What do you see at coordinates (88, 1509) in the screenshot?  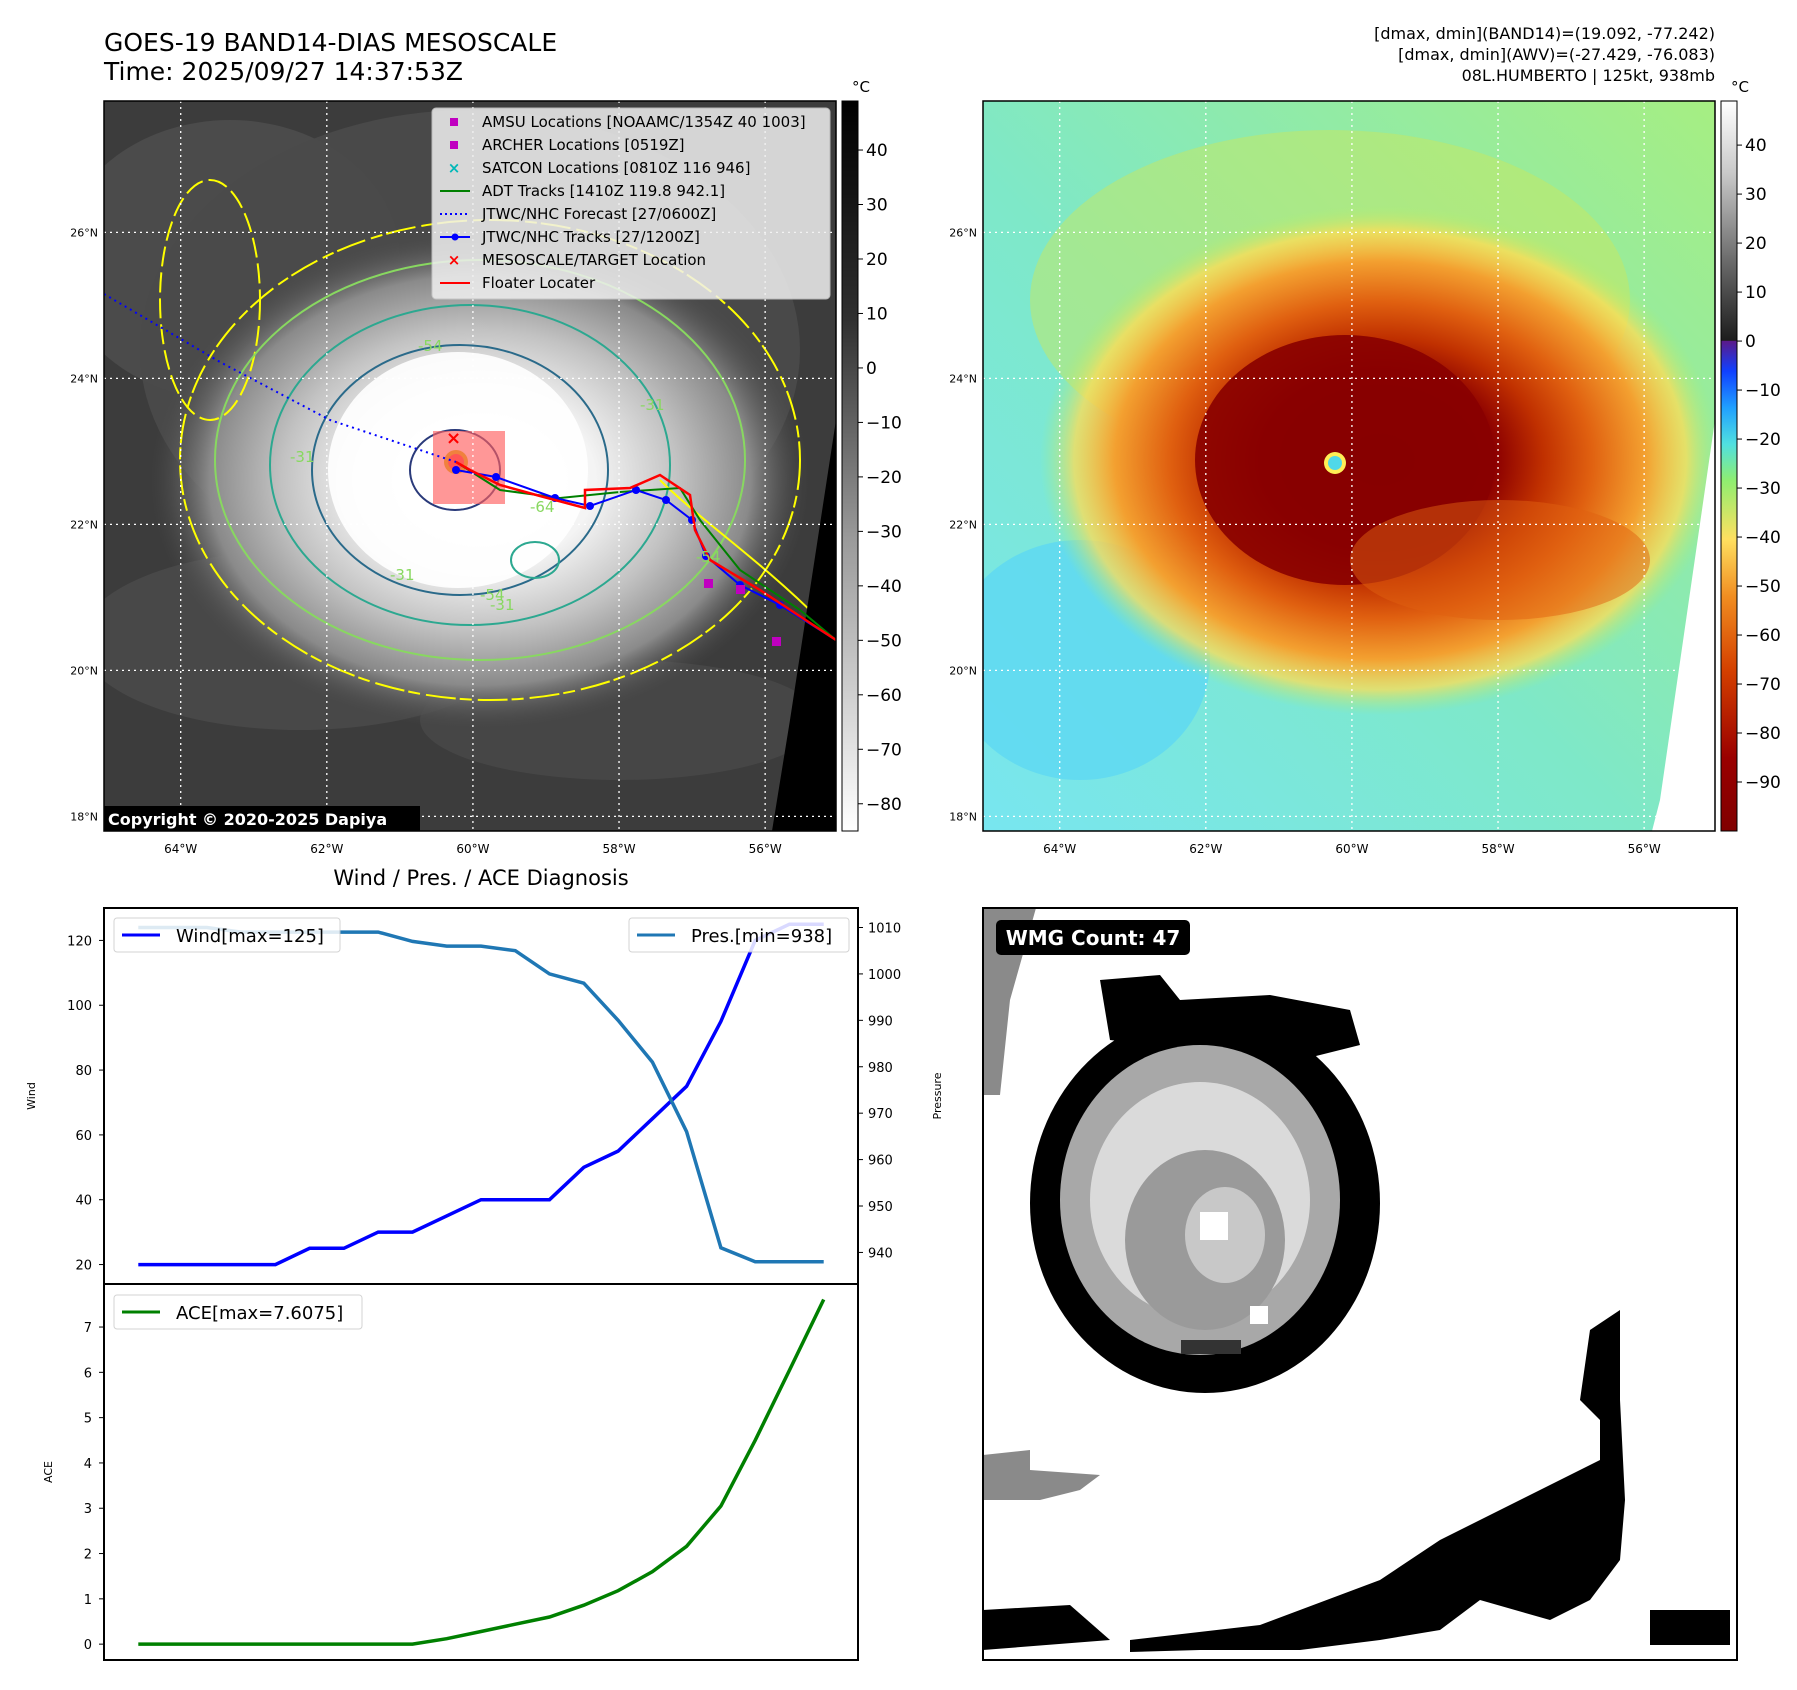 I see `ace-tick-label: 3` at bounding box center [88, 1509].